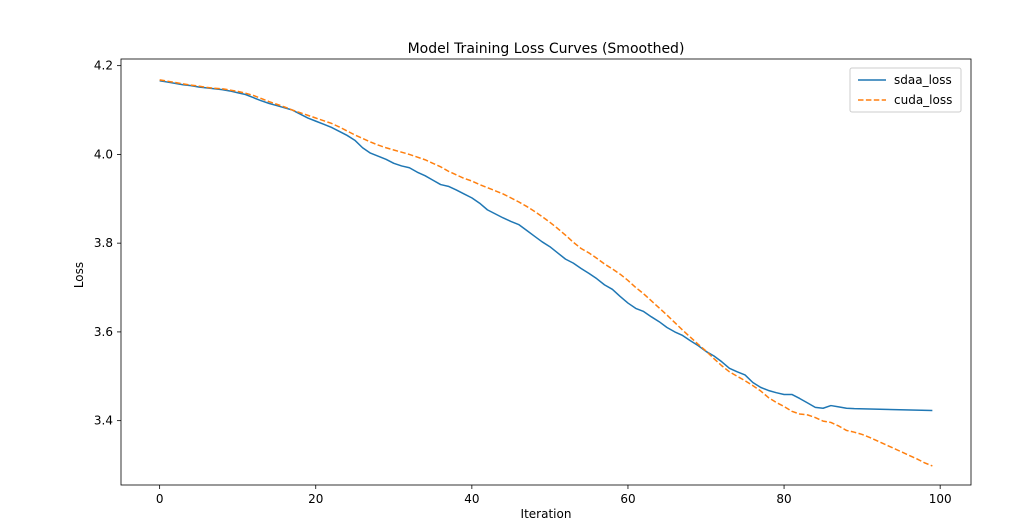 Image resolution: width=1016 pixels, height=521 pixels. Describe the element at coordinates (627, 499) in the screenshot. I see `x-tick-label: 60` at that location.